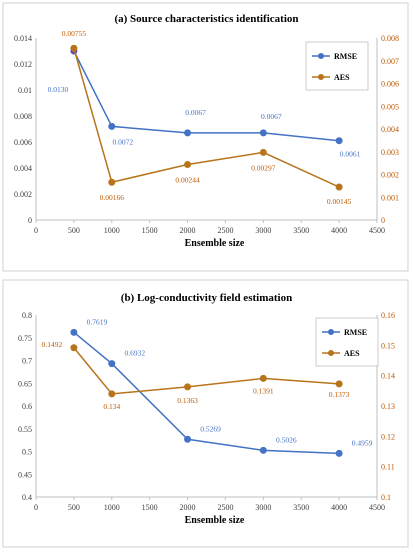 Image resolution: width=414 pixels, height=555 pixels. I want to click on data-label-rmse: 0.5026, so click(286, 439).